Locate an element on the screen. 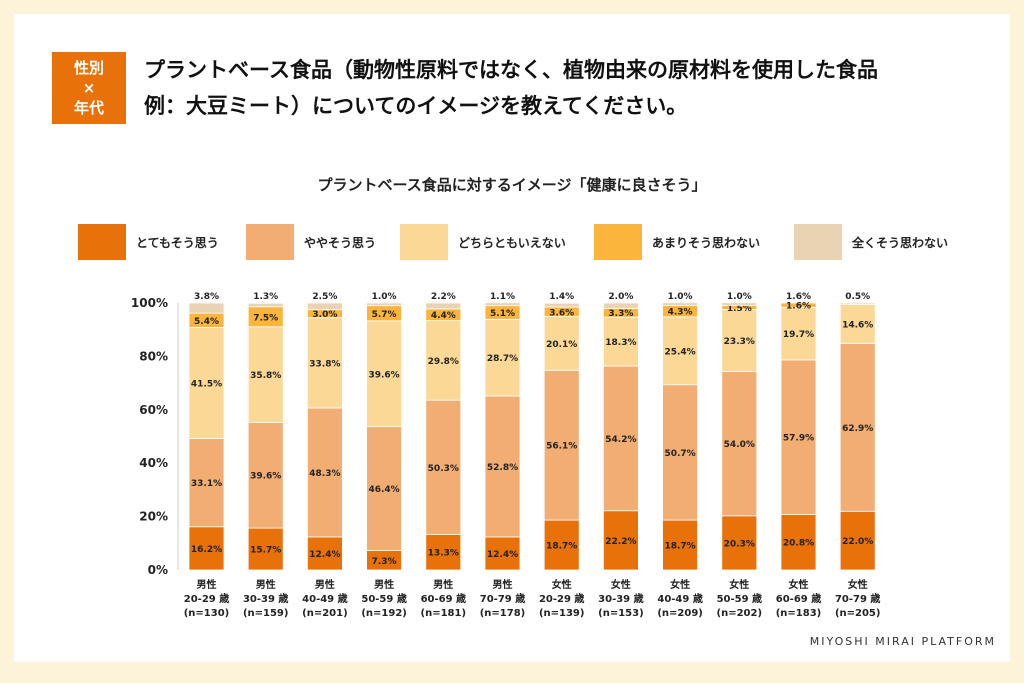 Image resolution: width=1024 pixels, height=683 pixels. data-label: 3.0% is located at coordinates (324, 315).